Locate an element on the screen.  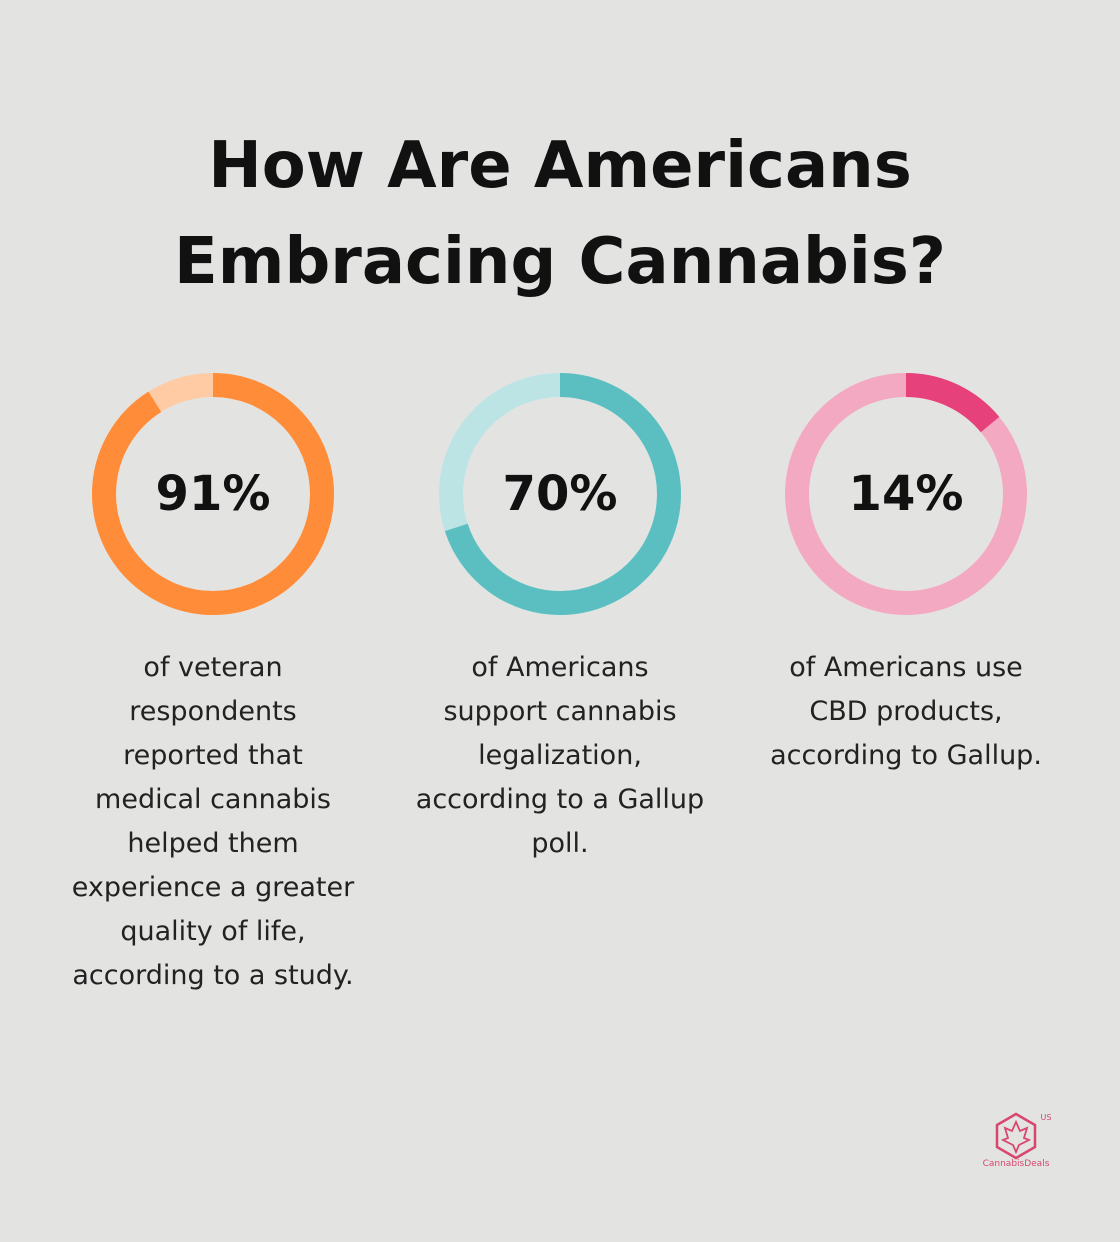
caption-line: respondents is located at coordinates (213, 711).